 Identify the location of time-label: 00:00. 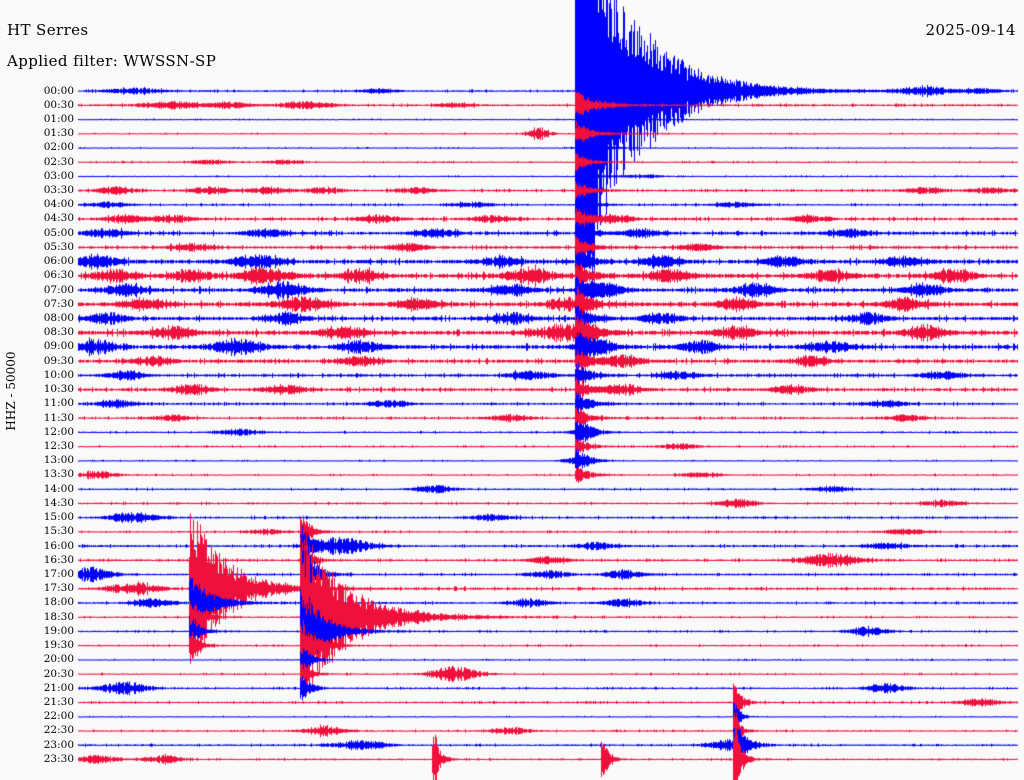
(58, 90).